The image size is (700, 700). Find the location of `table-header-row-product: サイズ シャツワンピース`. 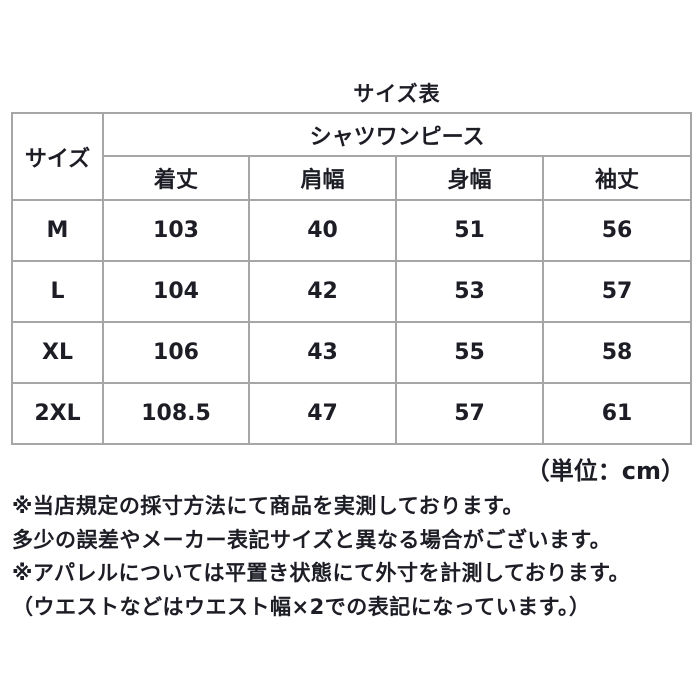

table-header-row-product: サイズ シャツワンピース is located at coordinates (352, 156).